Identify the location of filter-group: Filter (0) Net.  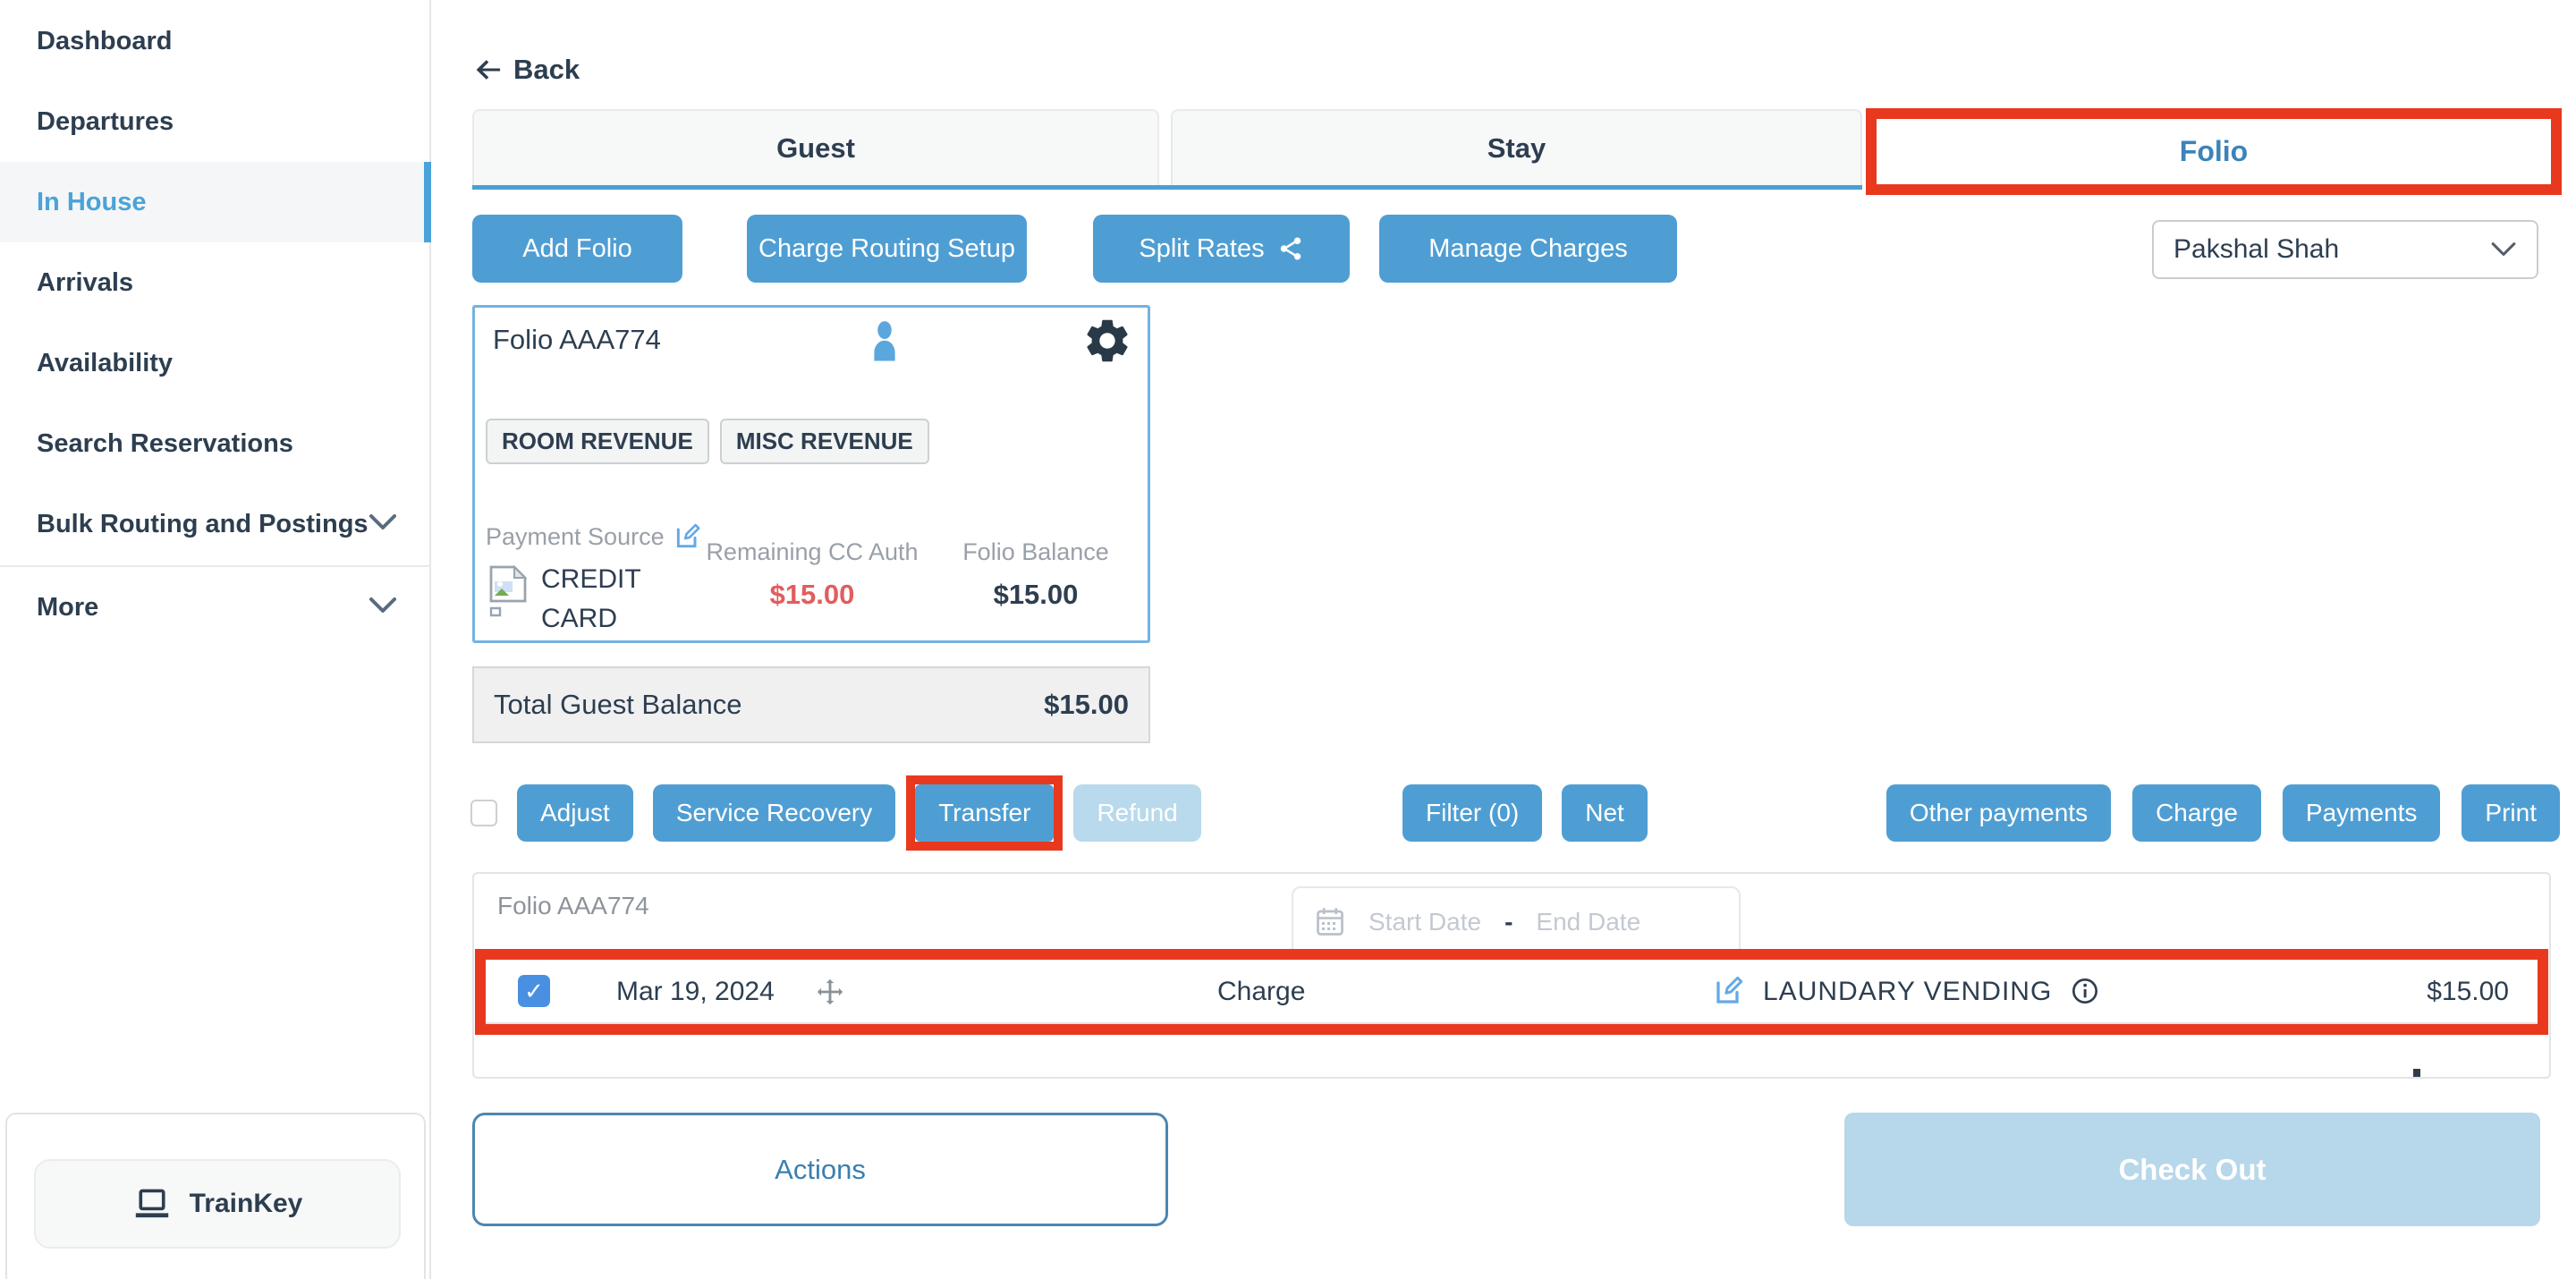
(1525, 813).